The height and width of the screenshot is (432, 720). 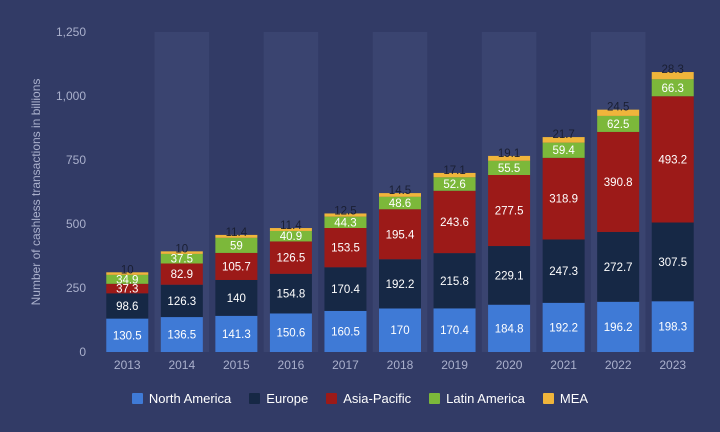 I want to click on data-label: 170, so click(x=399, y=331).